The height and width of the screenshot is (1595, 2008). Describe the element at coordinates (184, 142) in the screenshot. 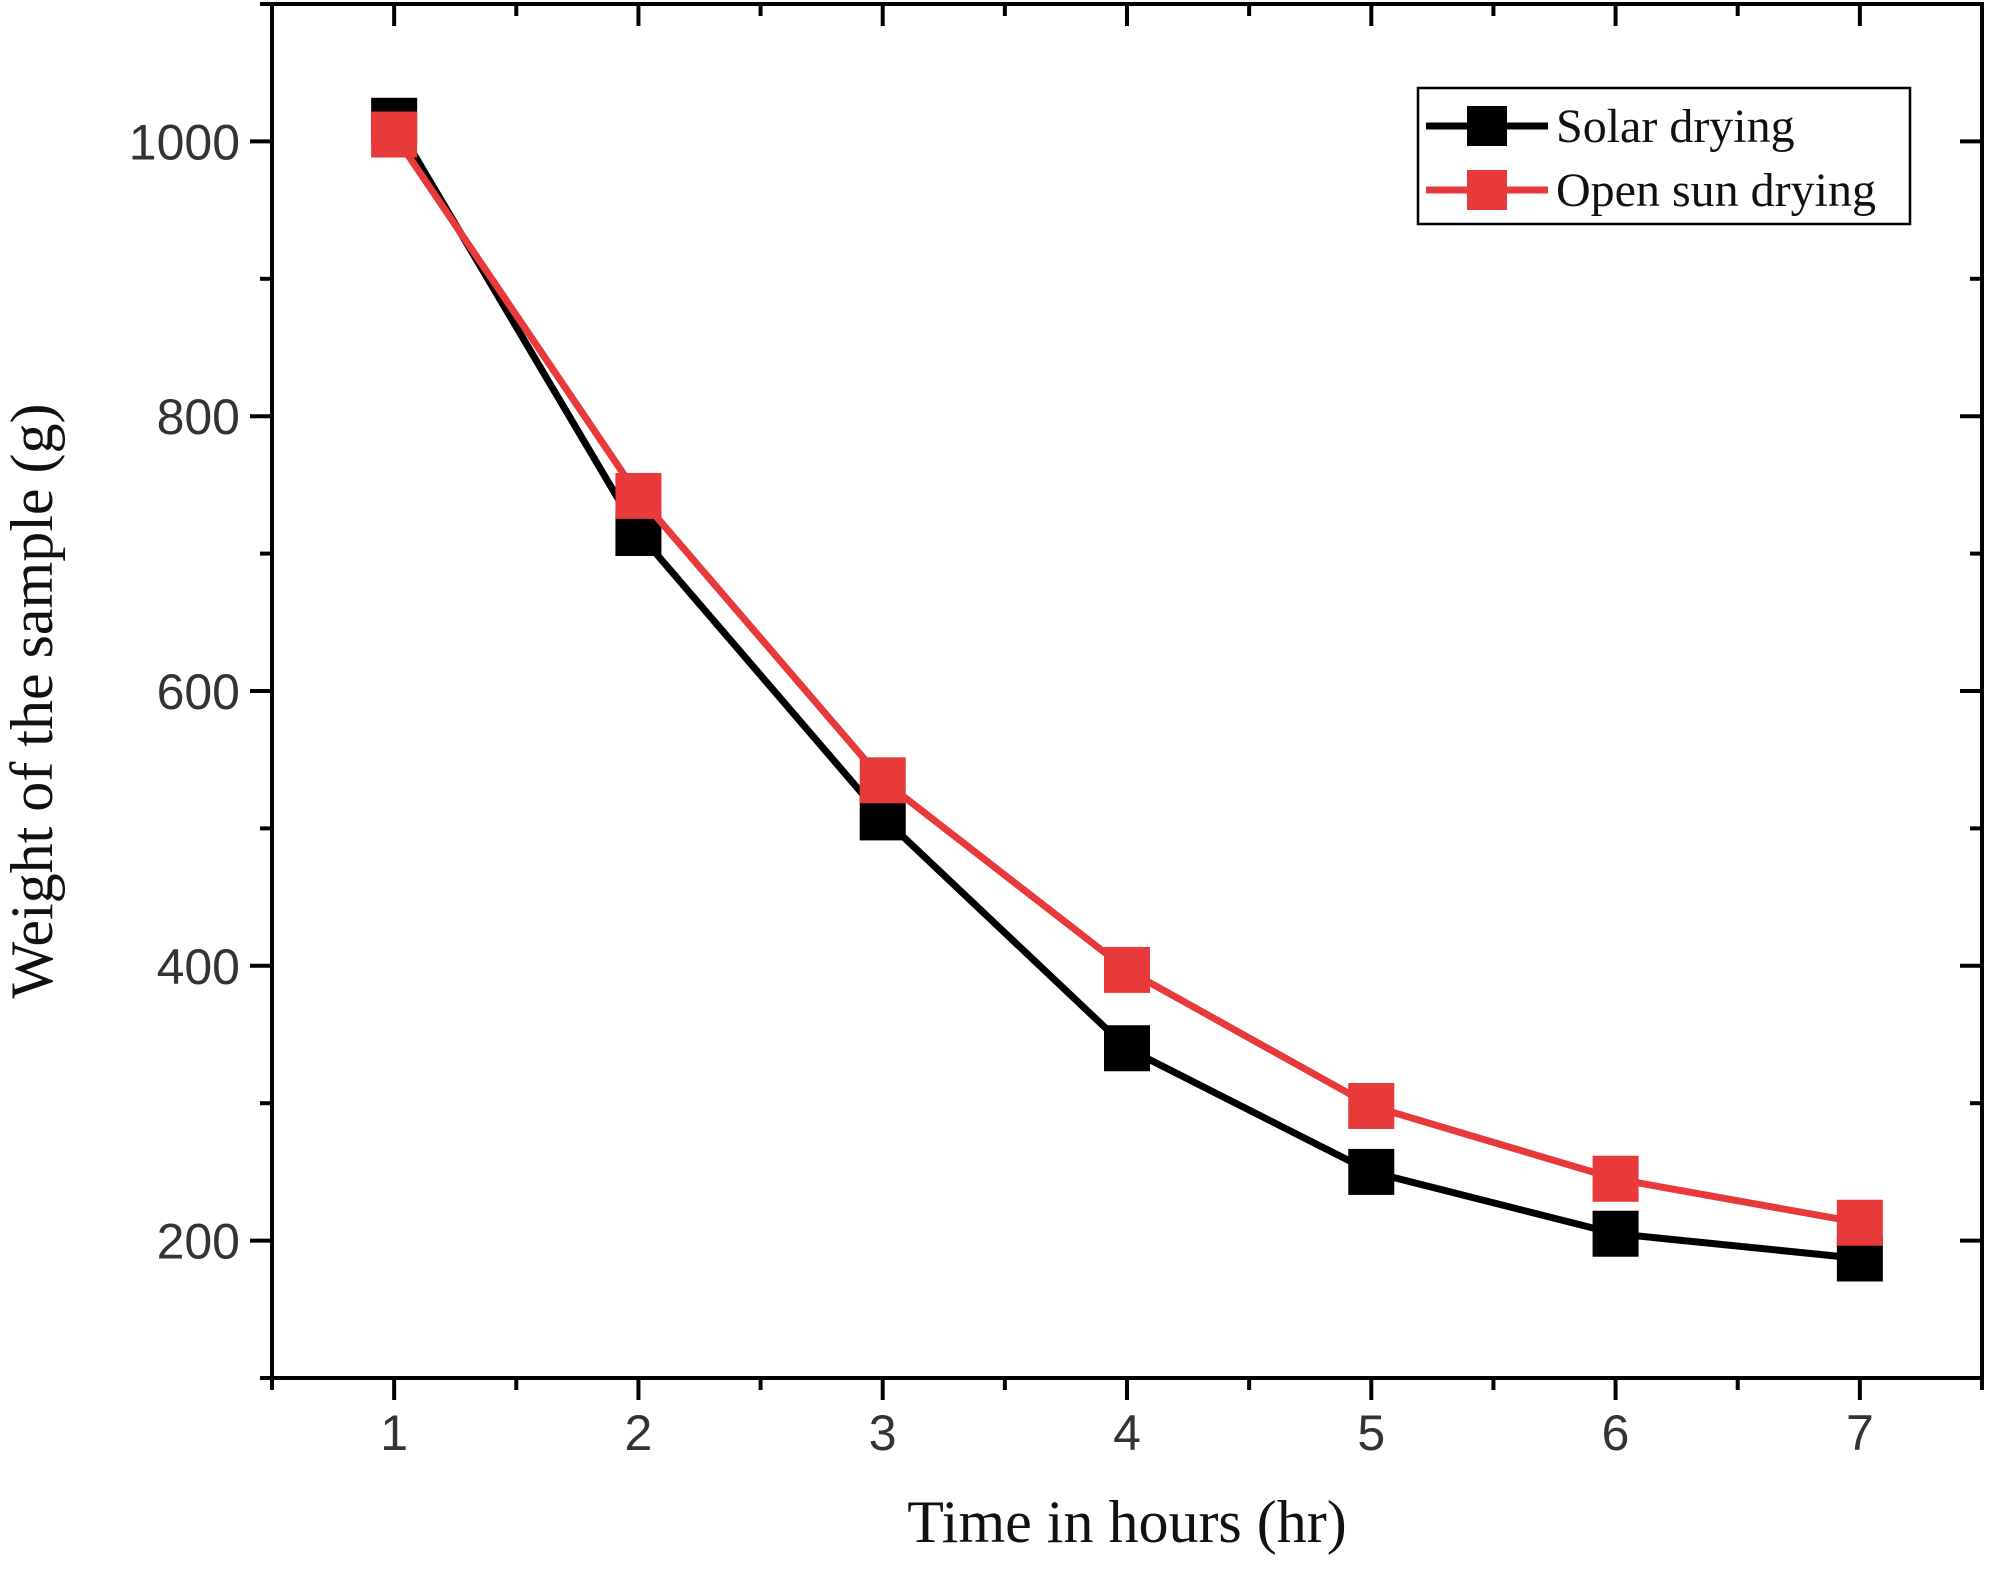

I see `y-tick-label: 1000` at that location.